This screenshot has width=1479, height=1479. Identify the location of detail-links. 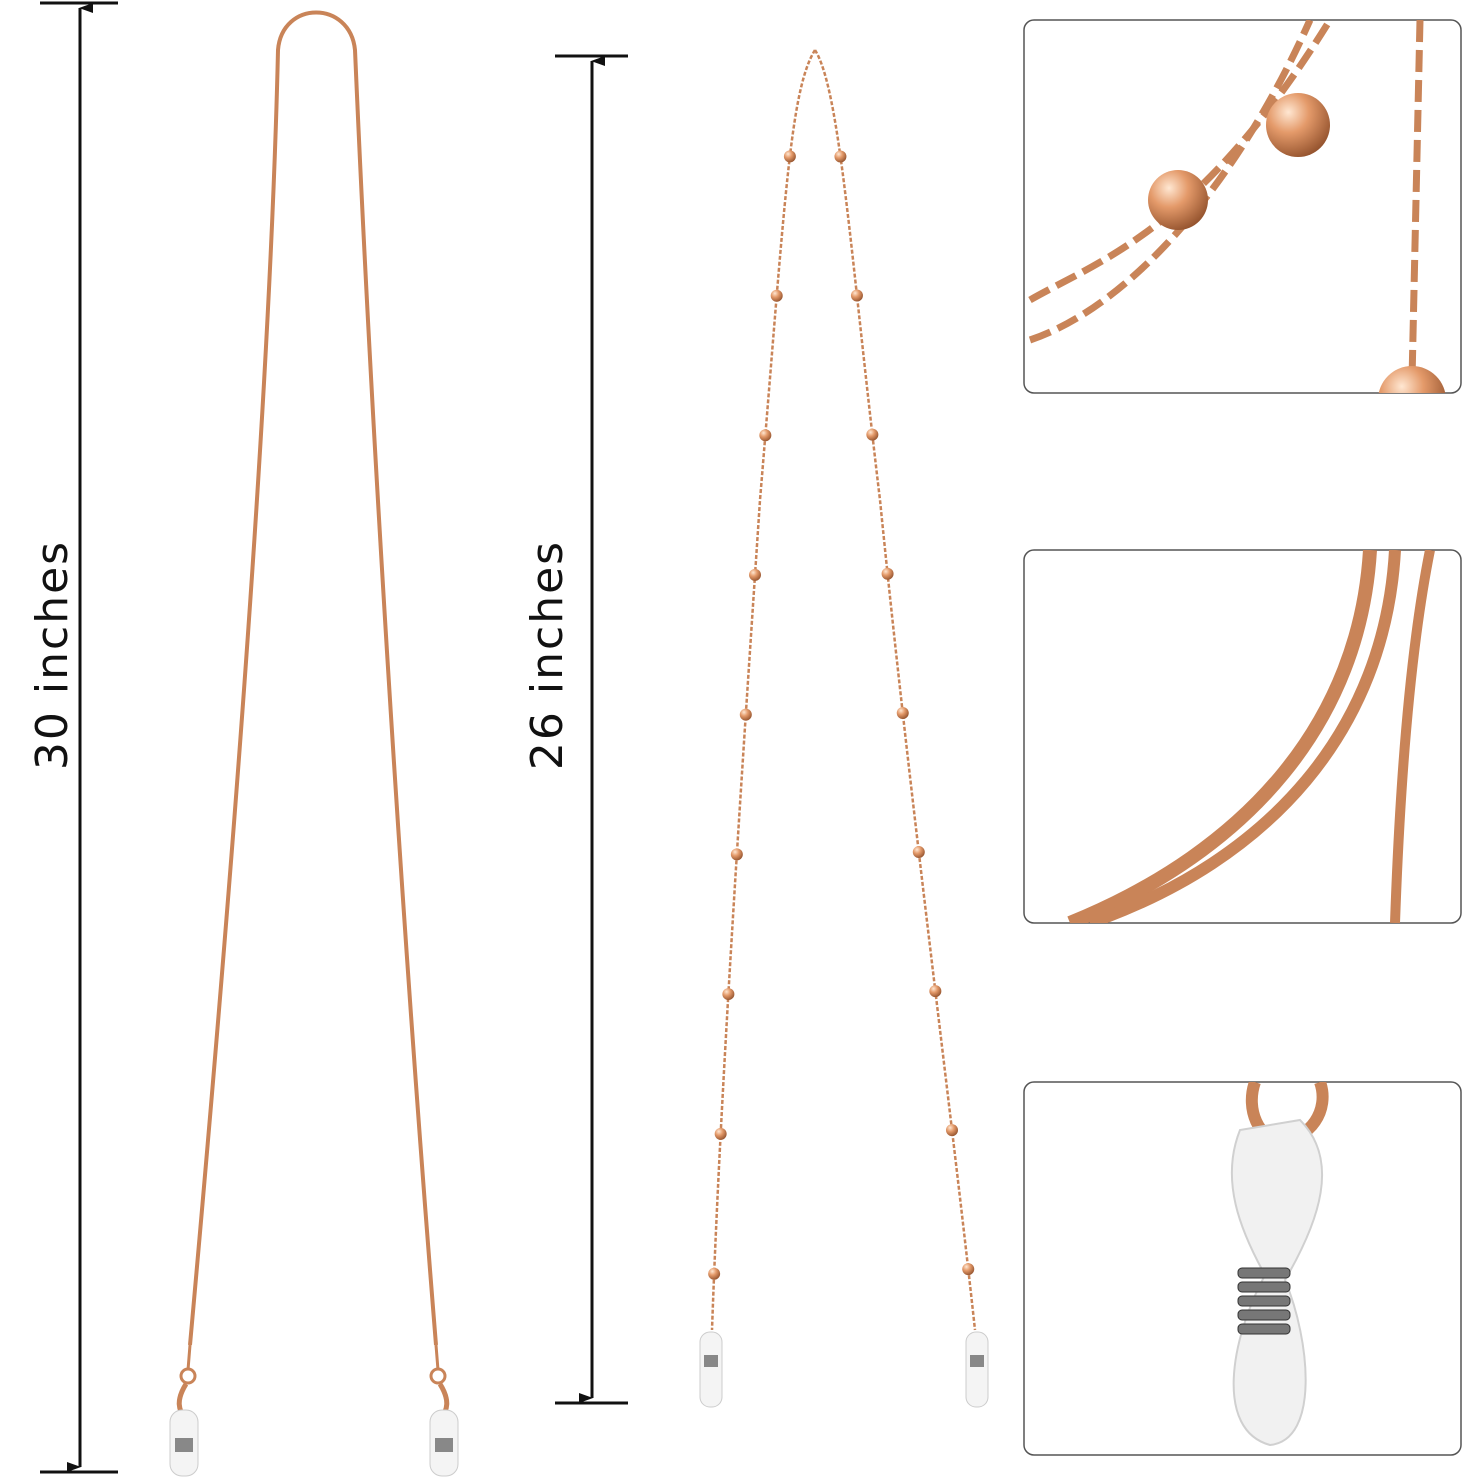
(1237, 206).